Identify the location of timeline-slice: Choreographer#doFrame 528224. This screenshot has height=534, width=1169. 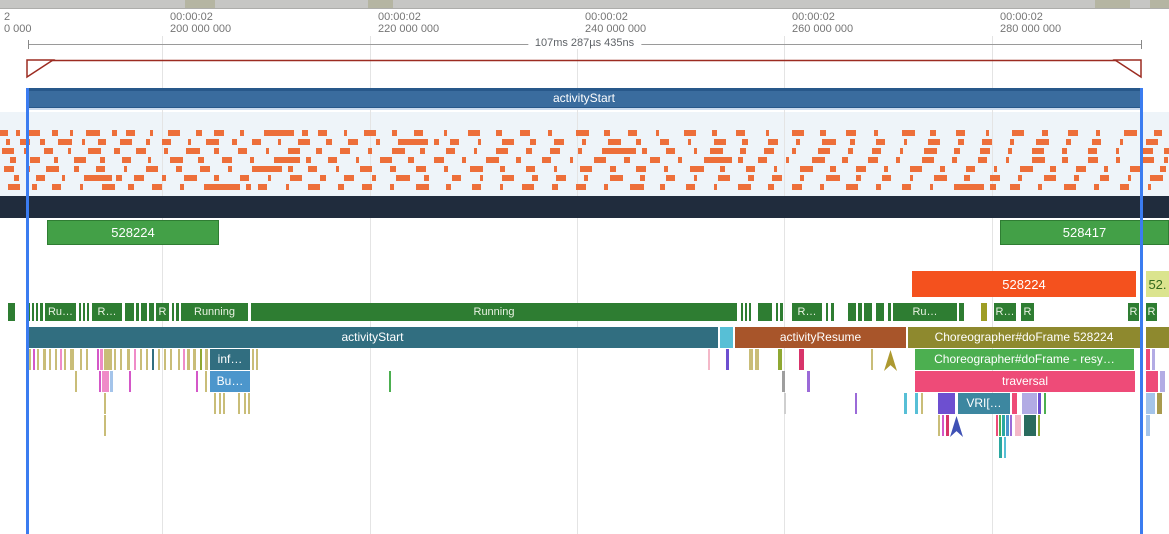
(1024, 337).